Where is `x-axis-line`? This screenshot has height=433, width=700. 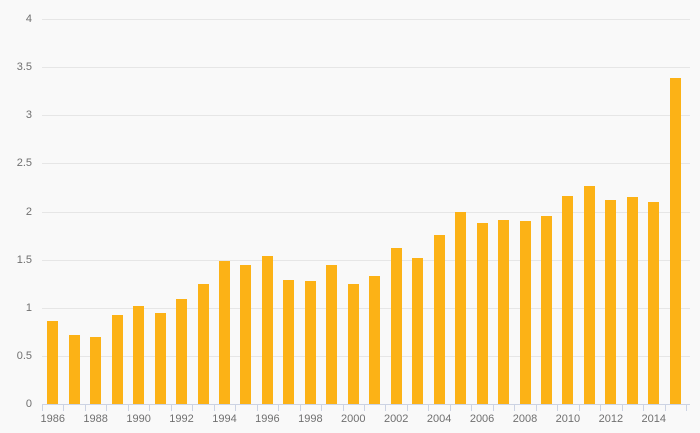 x-axis-line is located at coordinates (366, 404).